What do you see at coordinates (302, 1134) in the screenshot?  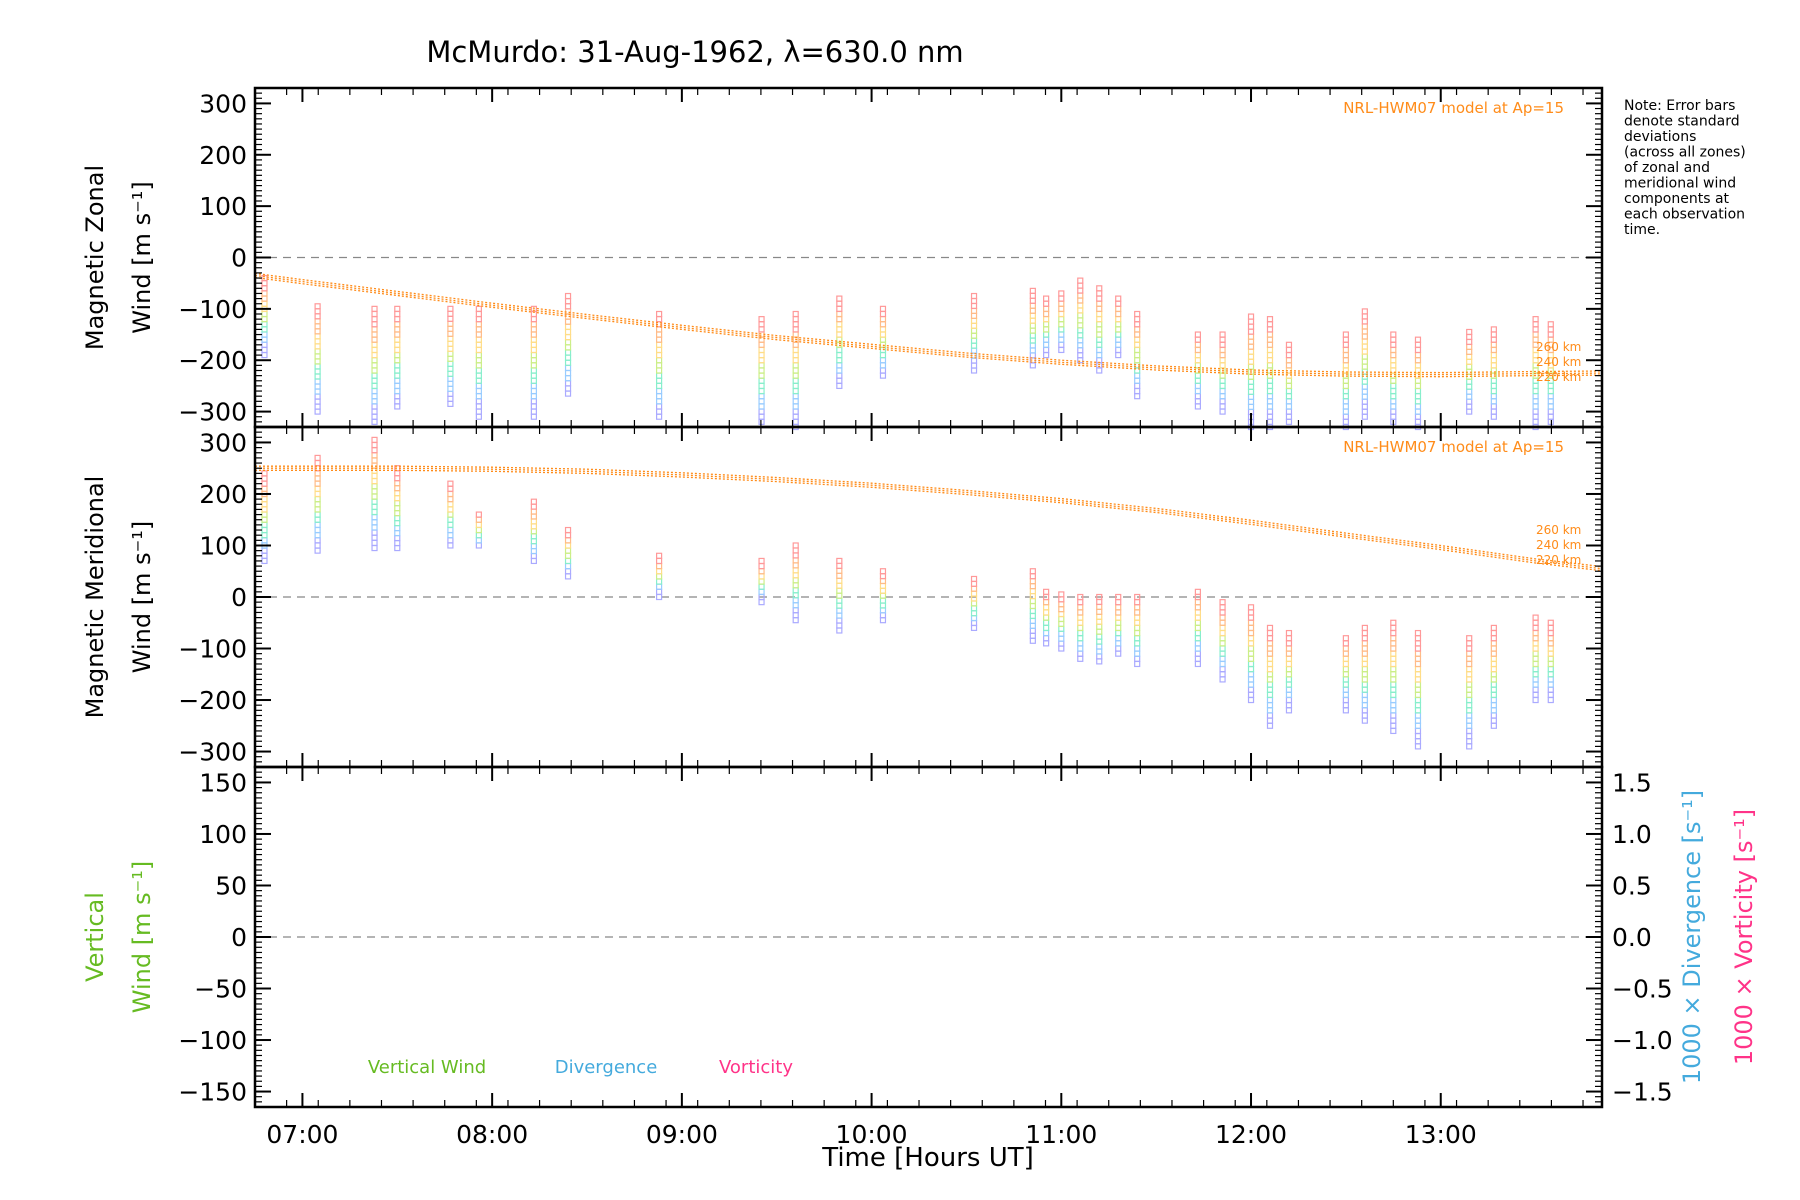 I see `x-tick-label: 07:00` at bounding box center [302, 1134].